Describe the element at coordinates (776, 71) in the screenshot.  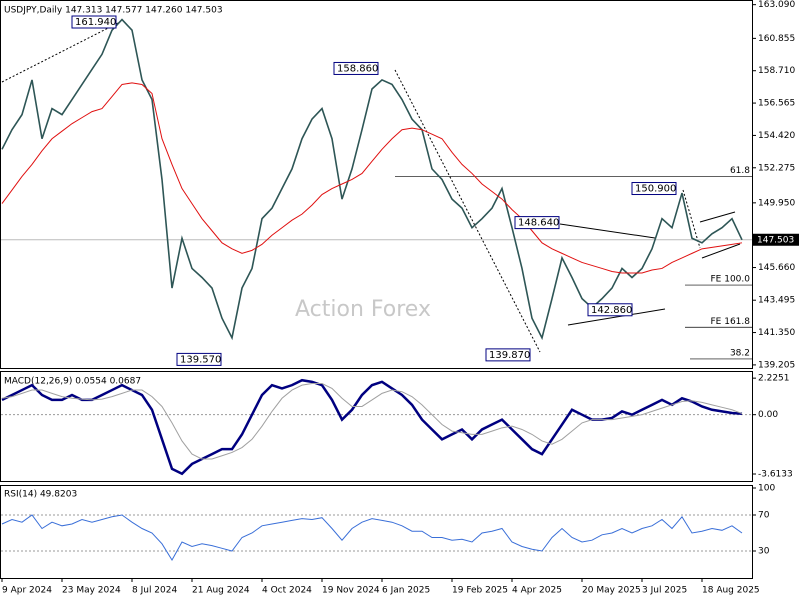
I see `y-tick-label: 158.710` at that location.